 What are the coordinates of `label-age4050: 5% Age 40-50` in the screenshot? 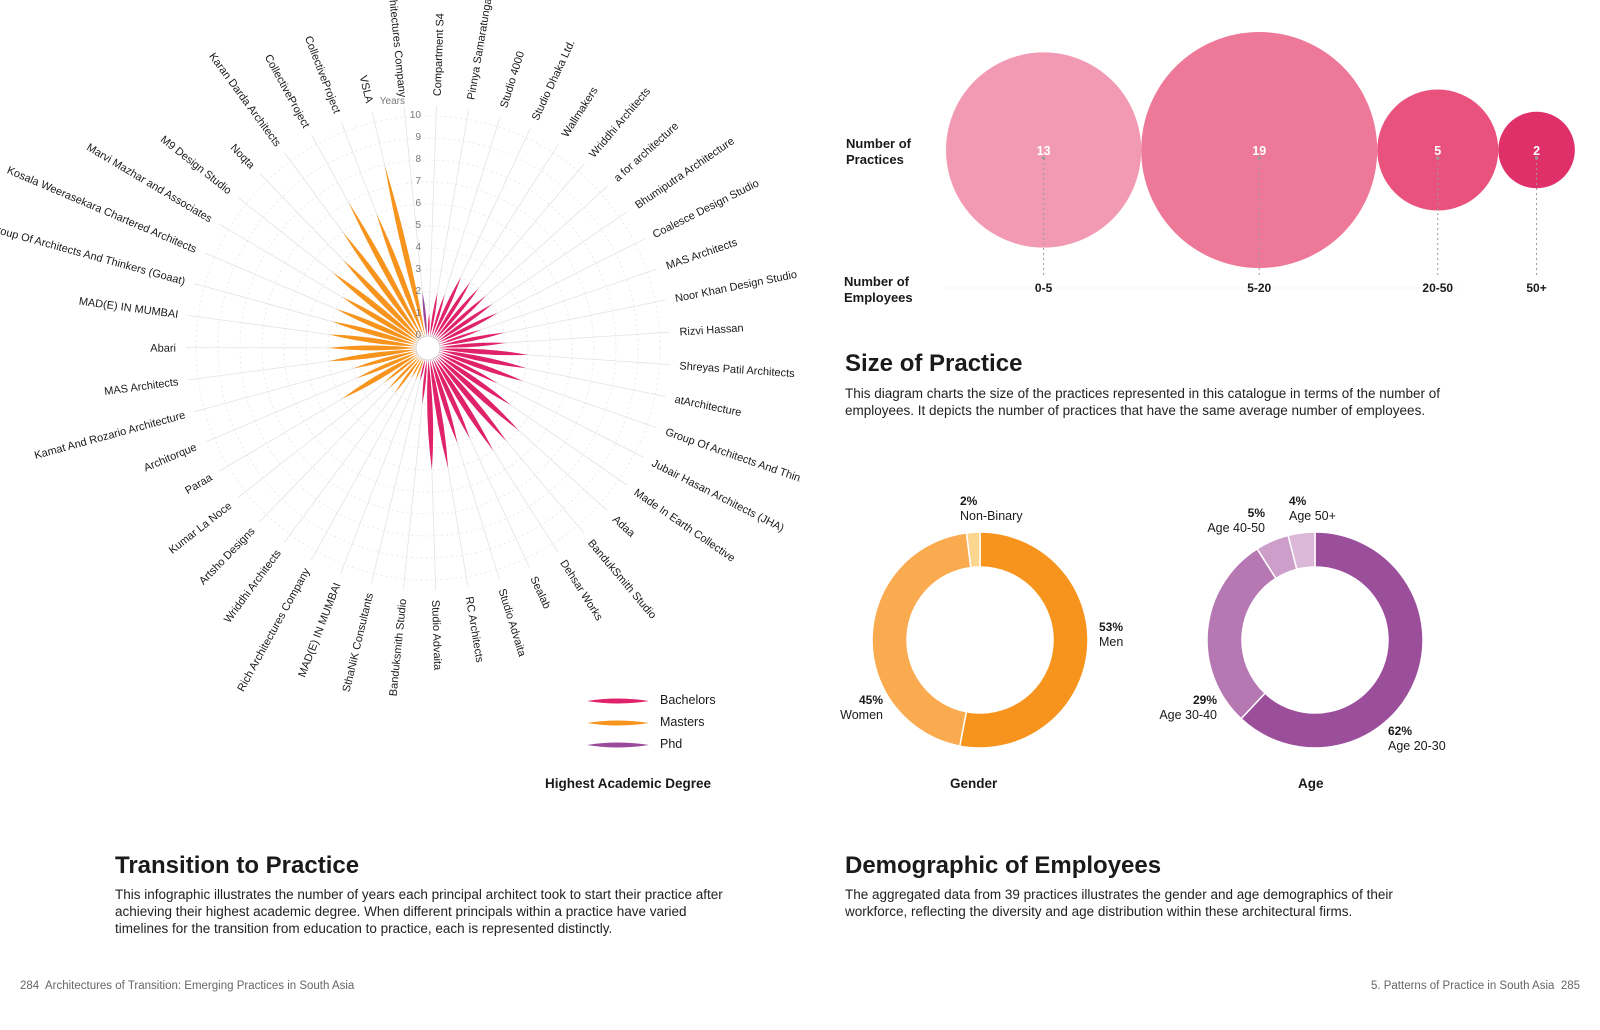 It's located at (1230, 521).